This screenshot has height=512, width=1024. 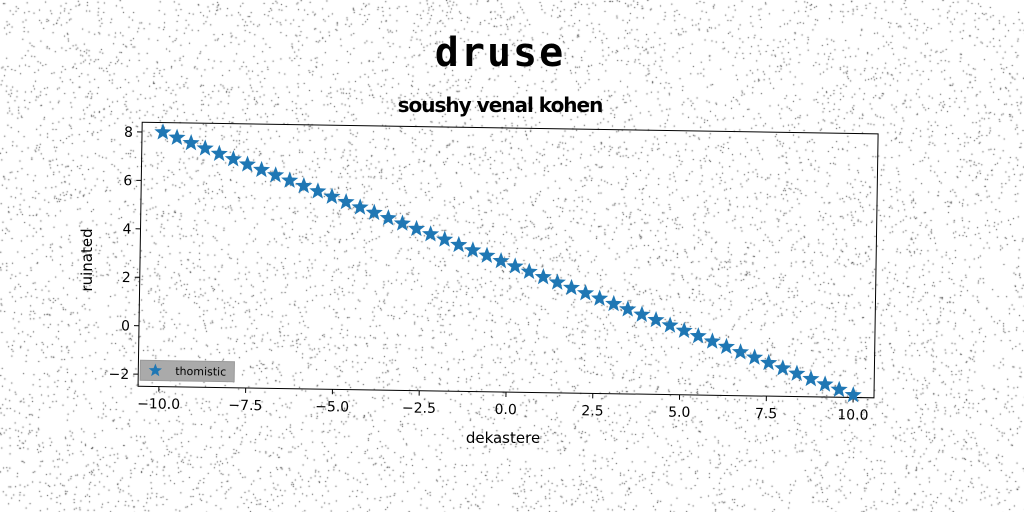 I want to click on page-title: druse, so click(x=500, y=53).